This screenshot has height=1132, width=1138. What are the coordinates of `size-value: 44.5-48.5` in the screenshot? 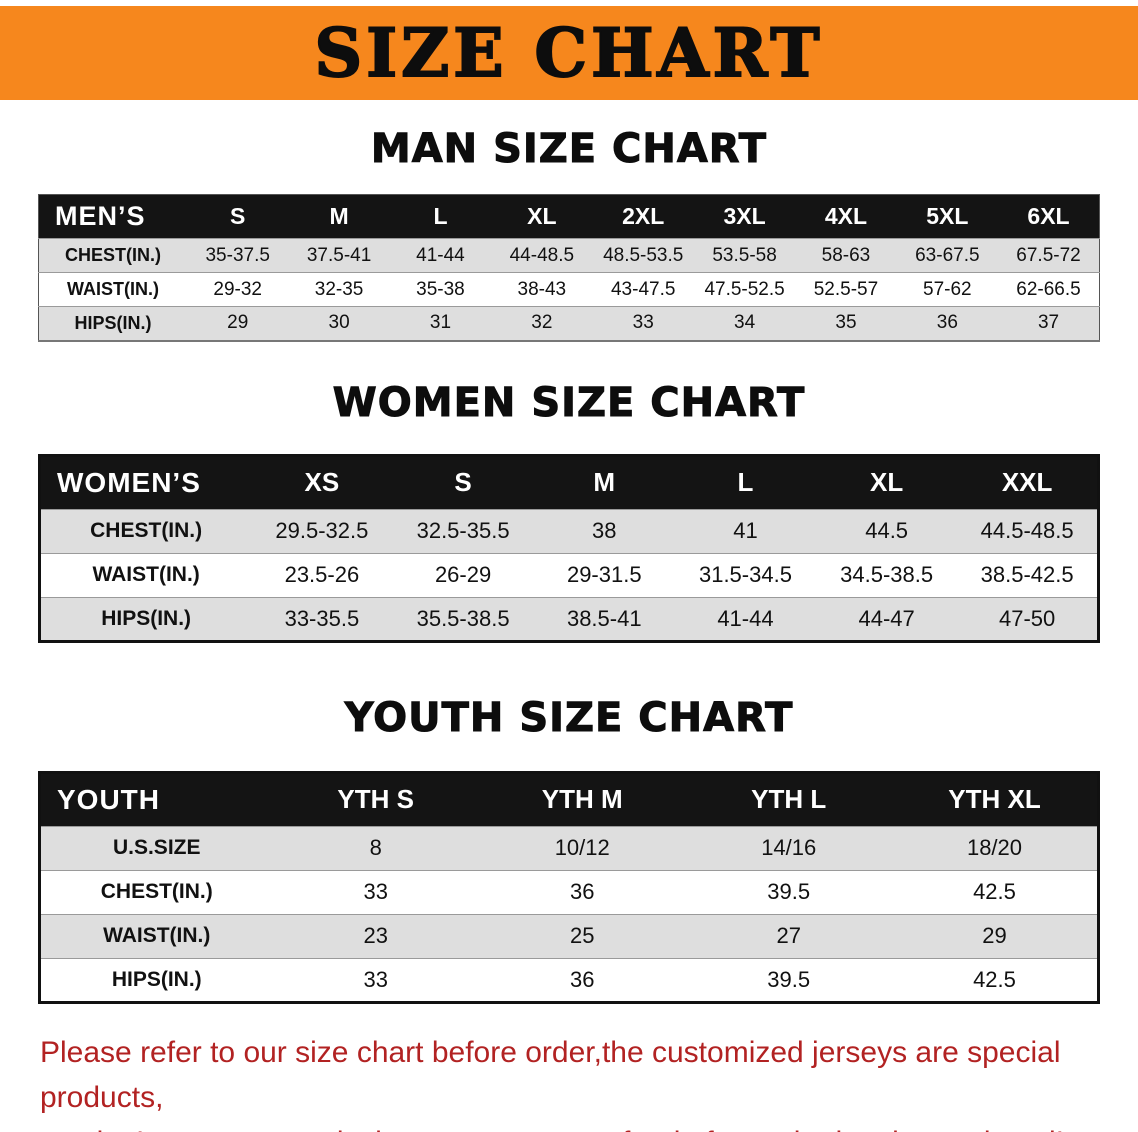 It's located at (1028, 530).